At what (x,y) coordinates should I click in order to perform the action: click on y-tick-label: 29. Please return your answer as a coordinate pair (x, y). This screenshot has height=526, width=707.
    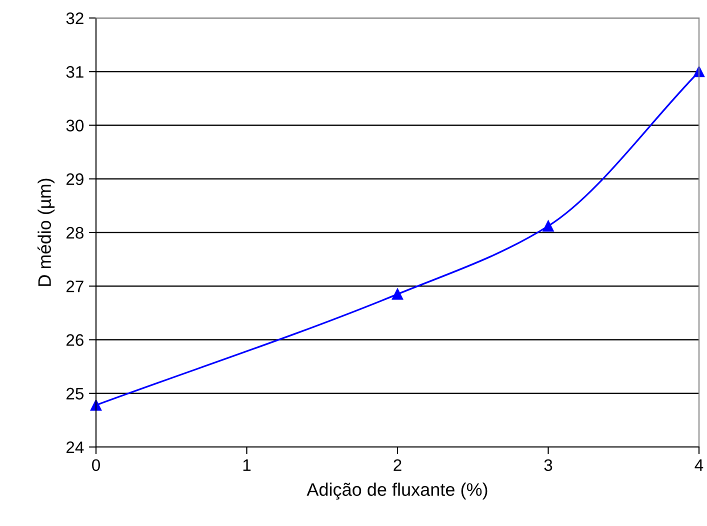
    Looking at the image, I should click on (75, 179).